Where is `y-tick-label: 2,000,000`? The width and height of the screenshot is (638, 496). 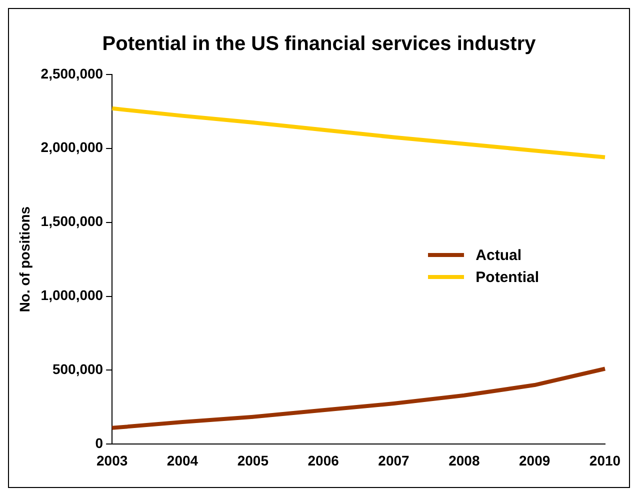
y-tick-label: 2,000,000 is located at coordinates (72, 147).